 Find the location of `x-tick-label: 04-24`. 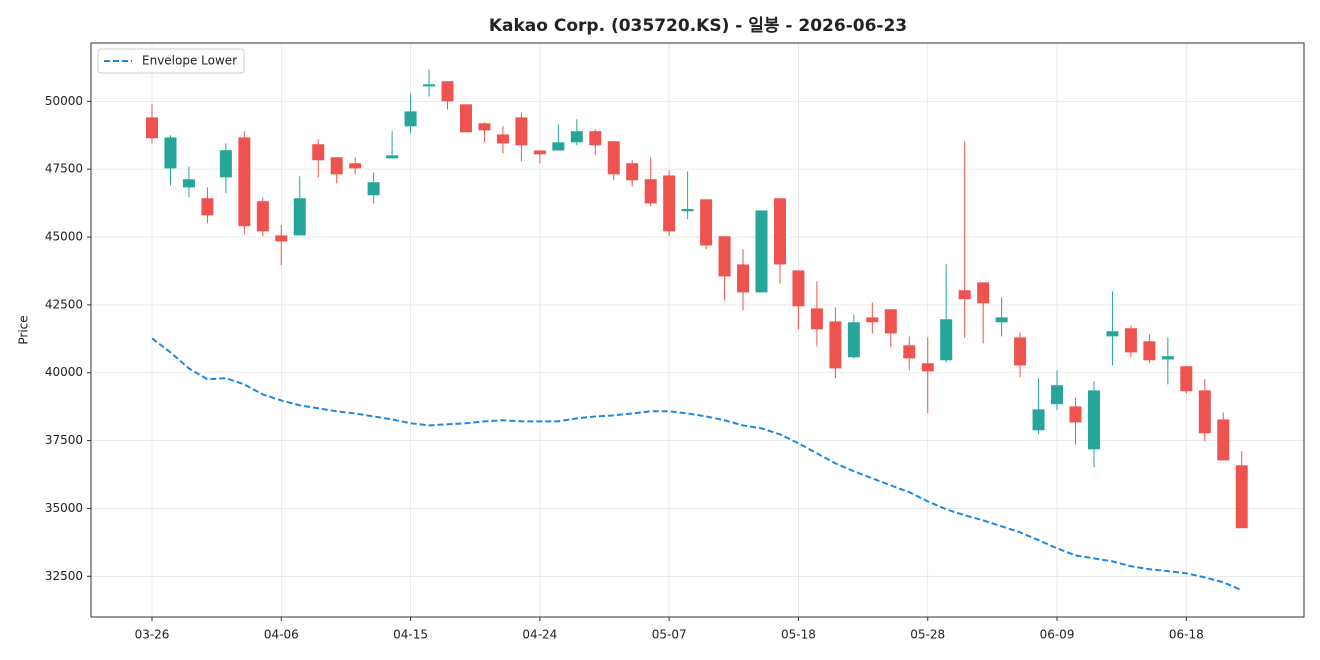

x-tick-label: 04-24 is located at coordinates (539, 635).